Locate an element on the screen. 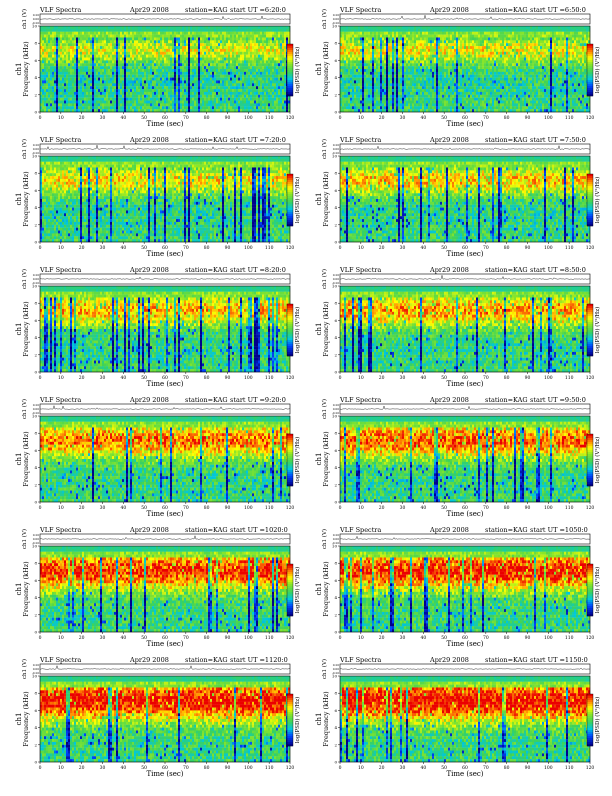  time-tick-label: 70 is located at coordinates (186, 118).